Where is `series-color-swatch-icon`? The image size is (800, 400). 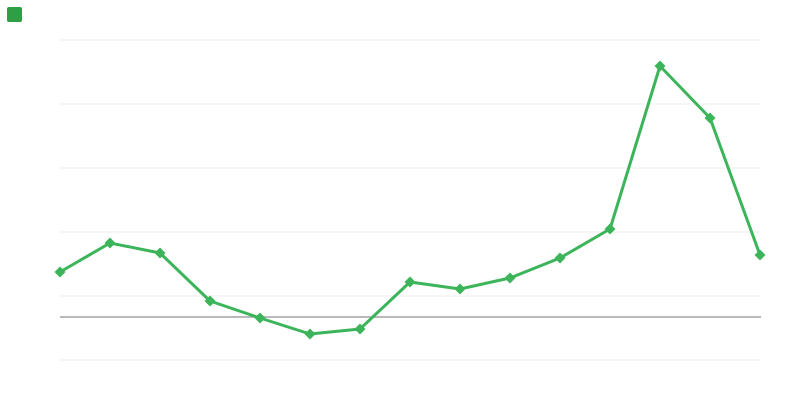
series-color-swatch-icon is located at coordinates (14, 14).